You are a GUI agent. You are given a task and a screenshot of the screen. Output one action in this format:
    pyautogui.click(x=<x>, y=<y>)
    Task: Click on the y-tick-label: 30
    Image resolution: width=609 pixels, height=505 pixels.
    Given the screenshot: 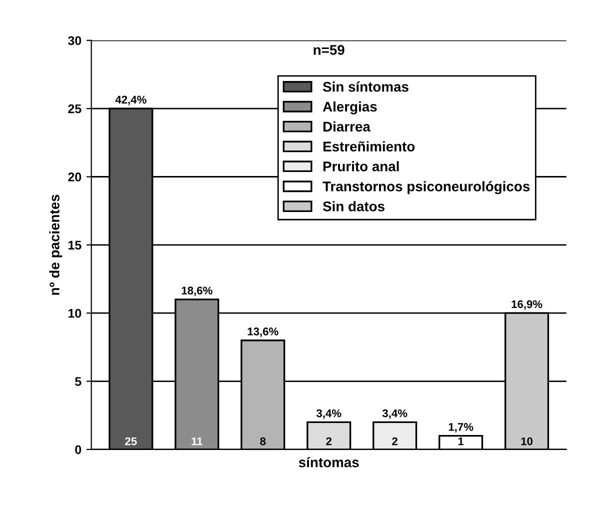 What is the action you would take?
    pyautogui.click(x=75, y=41)
    